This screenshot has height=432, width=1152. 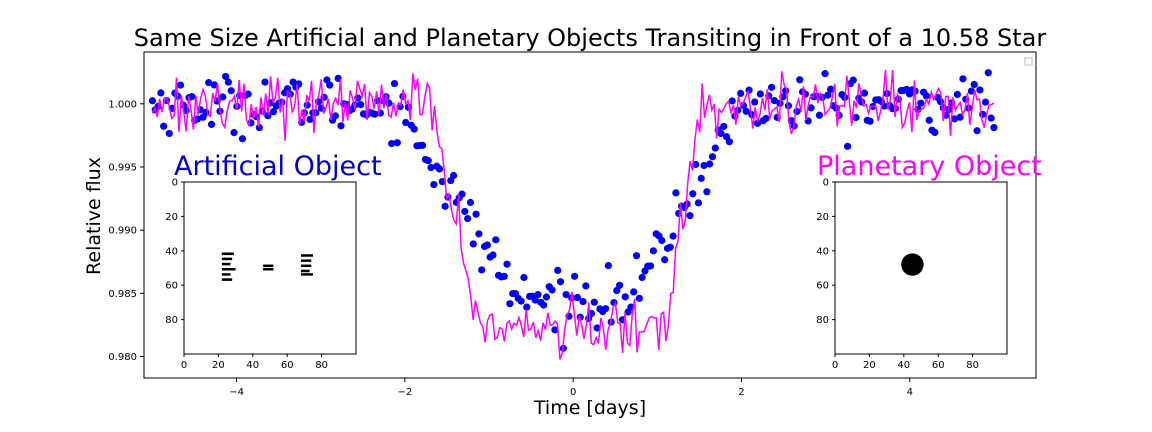 What do you see at coordinates (278, 166) in the screenshot?
I see `inset-title: Artificial Object` at bounding box center [278, 166].